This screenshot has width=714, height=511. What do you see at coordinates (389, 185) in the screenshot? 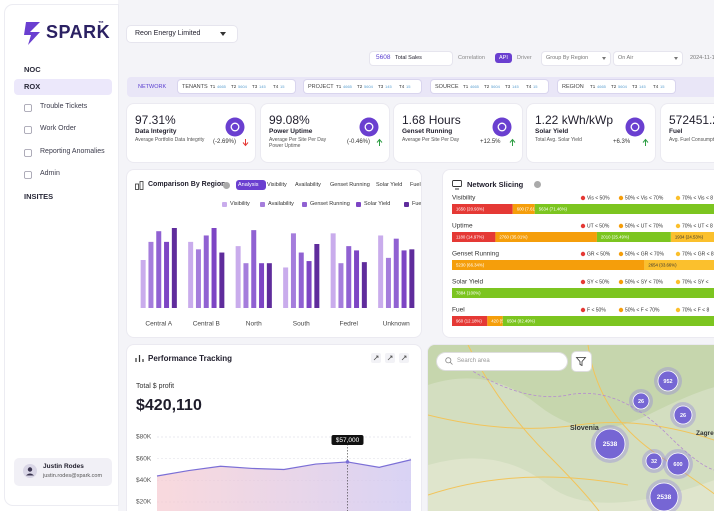
I see `tab: Solar Yield` at bounding box center [389, 185].